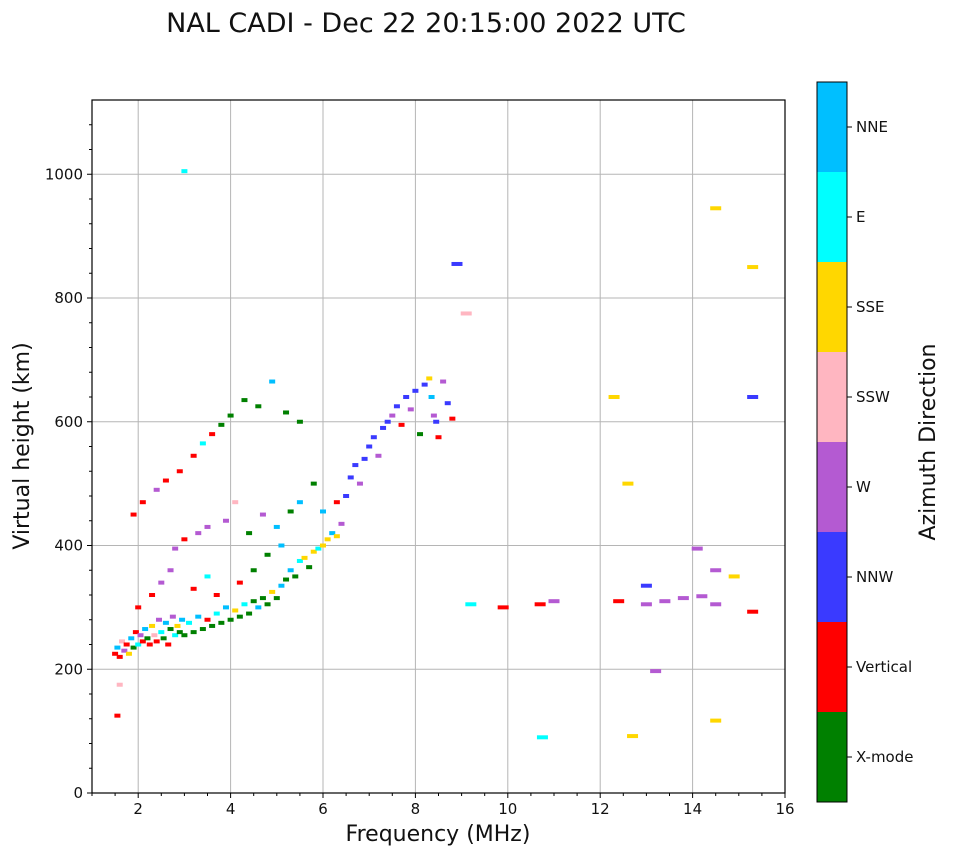  I want to click on colorbar-segment-xmode, so click(832, 757).